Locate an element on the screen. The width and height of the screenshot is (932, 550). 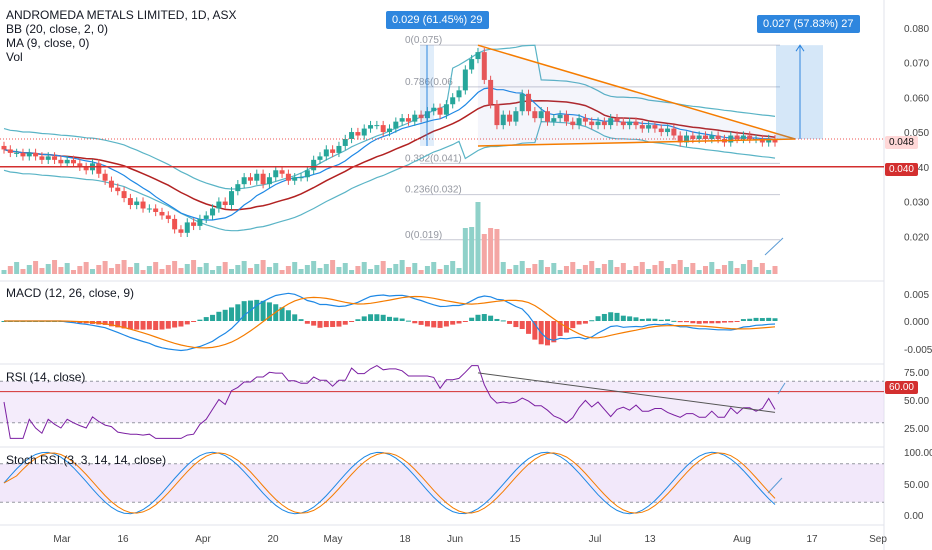
macd-title: MACD (12, 26, close, 9) is located at coordinates (70, 293).